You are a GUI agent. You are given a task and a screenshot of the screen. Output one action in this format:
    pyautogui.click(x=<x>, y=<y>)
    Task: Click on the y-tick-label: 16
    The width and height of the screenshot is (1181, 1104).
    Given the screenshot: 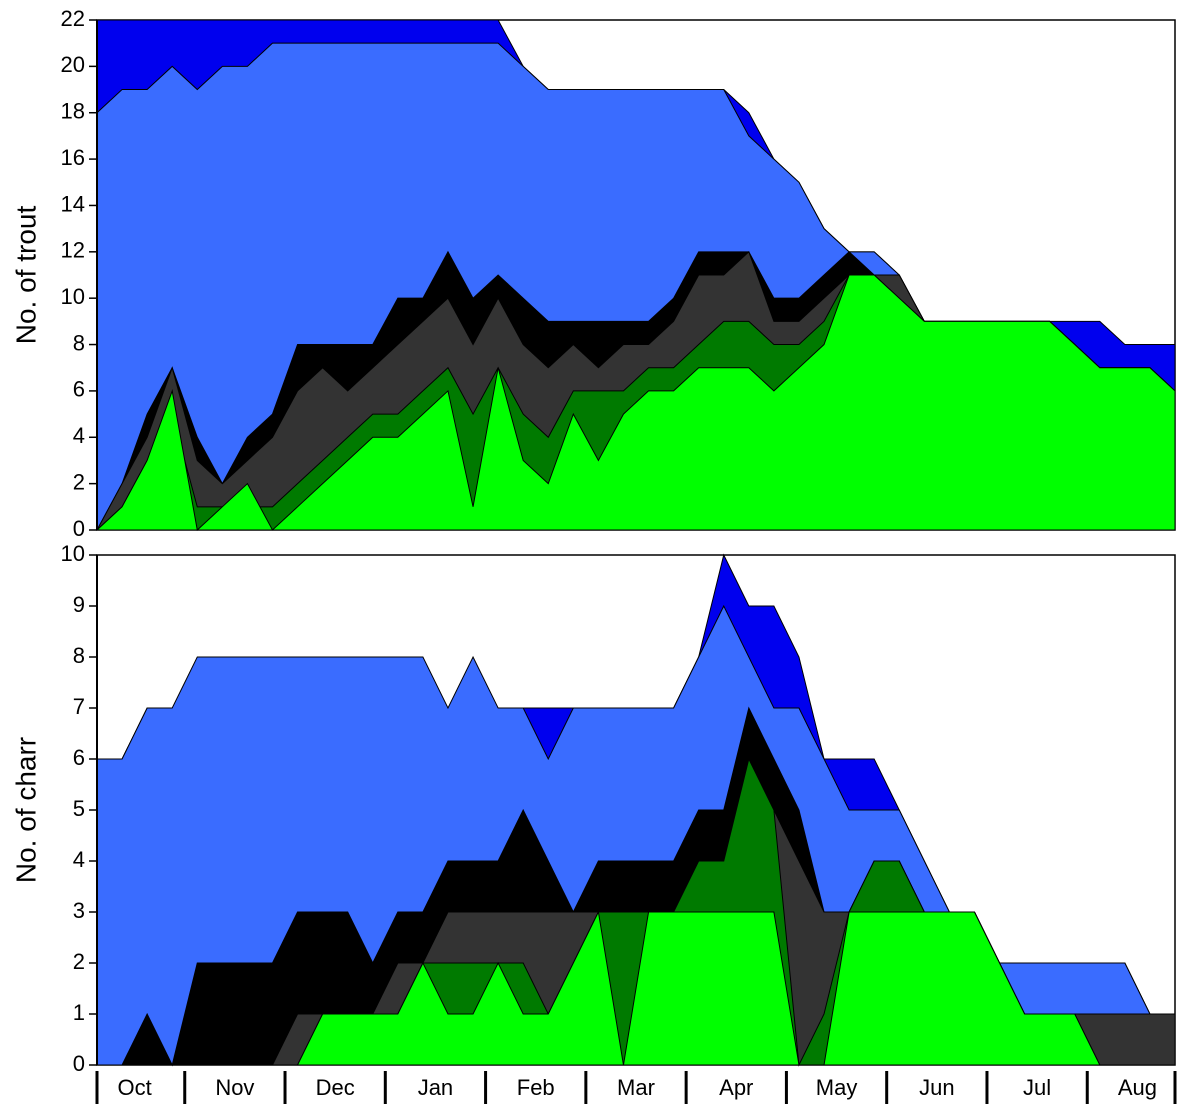 What is the action you would take?
    pyautogui.click(x=73, y=157)
    